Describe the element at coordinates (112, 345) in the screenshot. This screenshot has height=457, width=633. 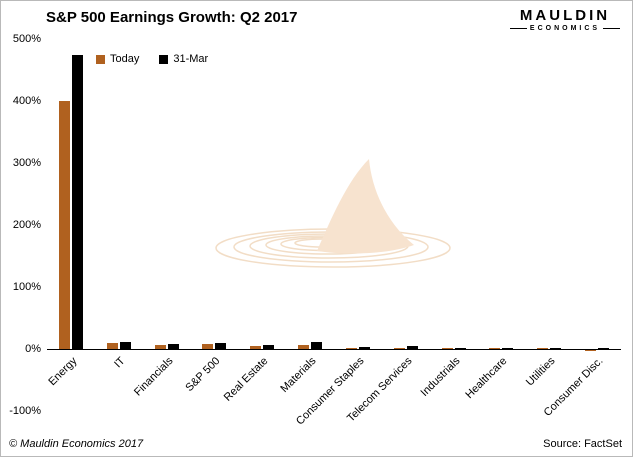
I see `bar-today-it` at that location.